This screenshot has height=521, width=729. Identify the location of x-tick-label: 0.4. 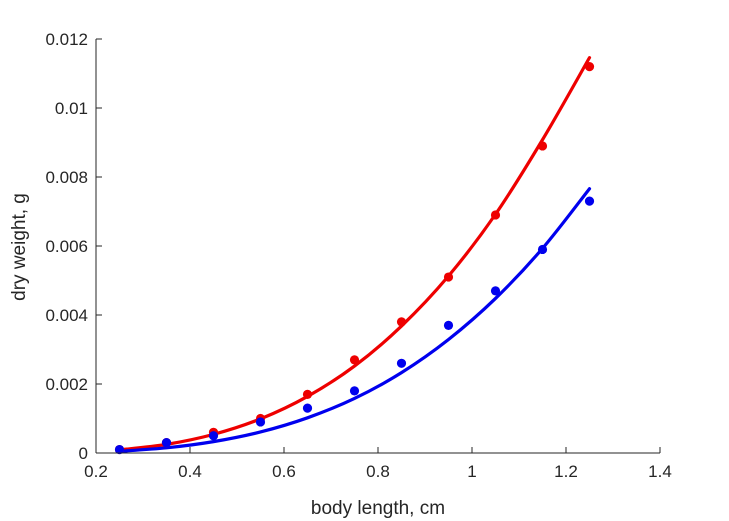
(190, 471).